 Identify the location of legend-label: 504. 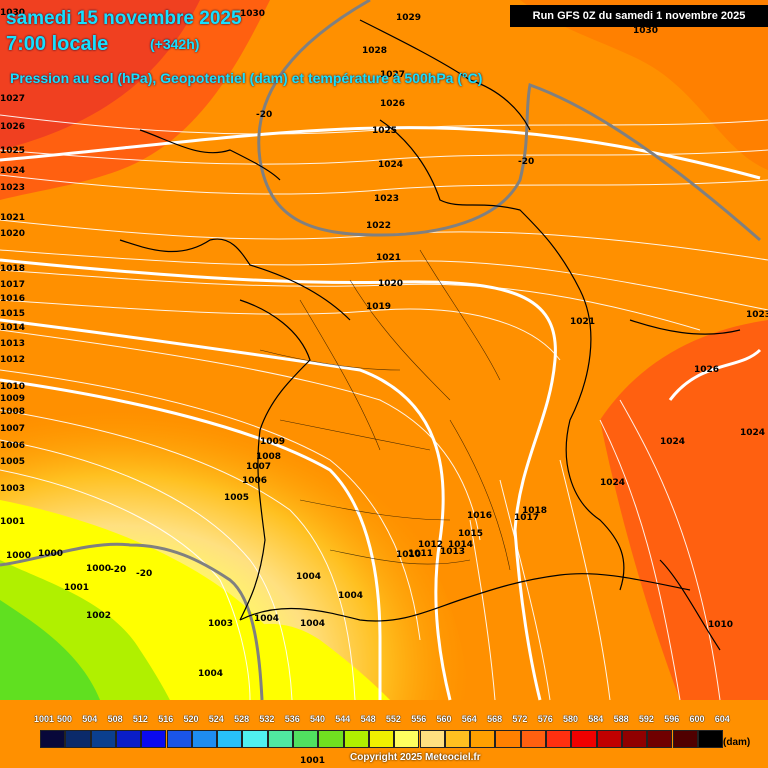
(90, 719).